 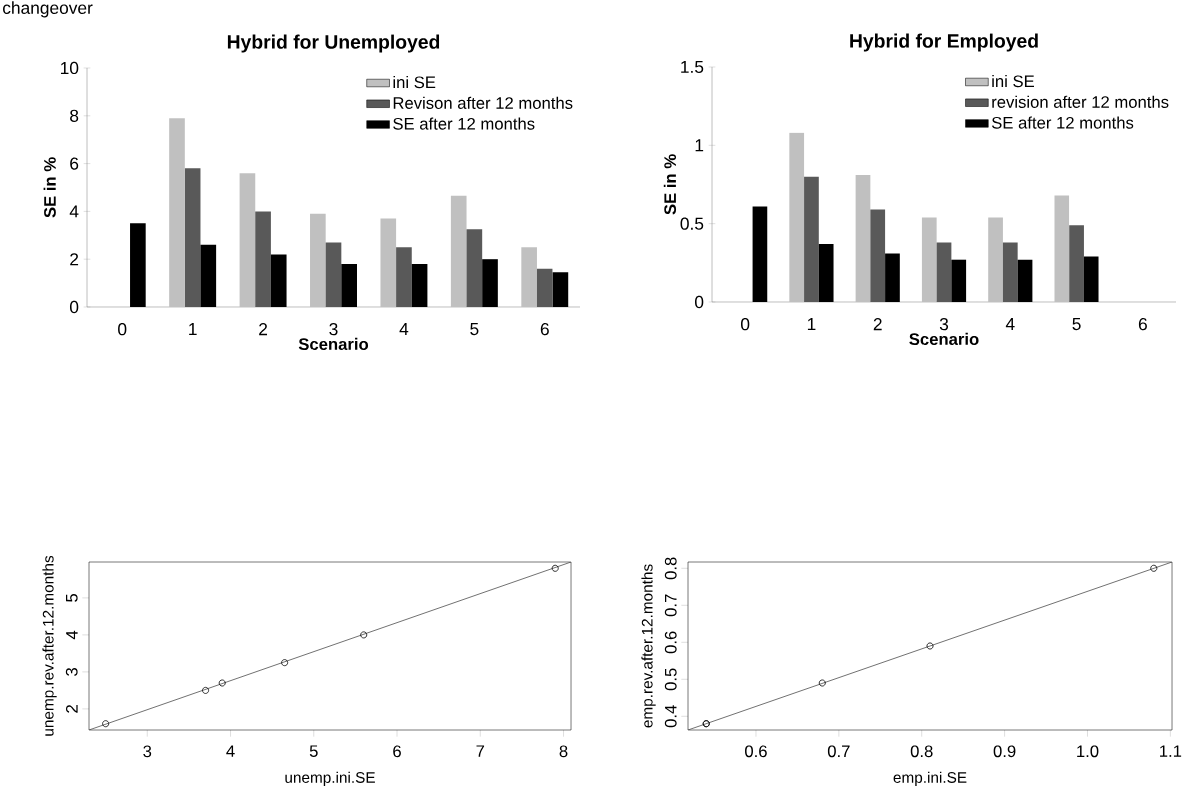 I want to click on y-tick-label: 10, so click(x=69, y=68).